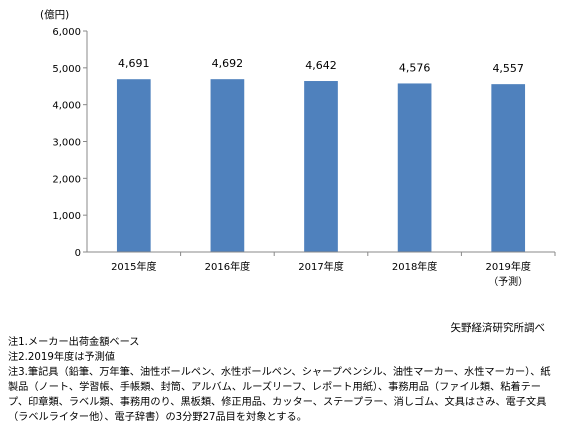 Image resolution: width=567 pixels, height=437 pixels. What do you see at coordinates (66, 69) in the screenshot?
I see `y-tick-label: 5,000` at bounding box center [66, 69].